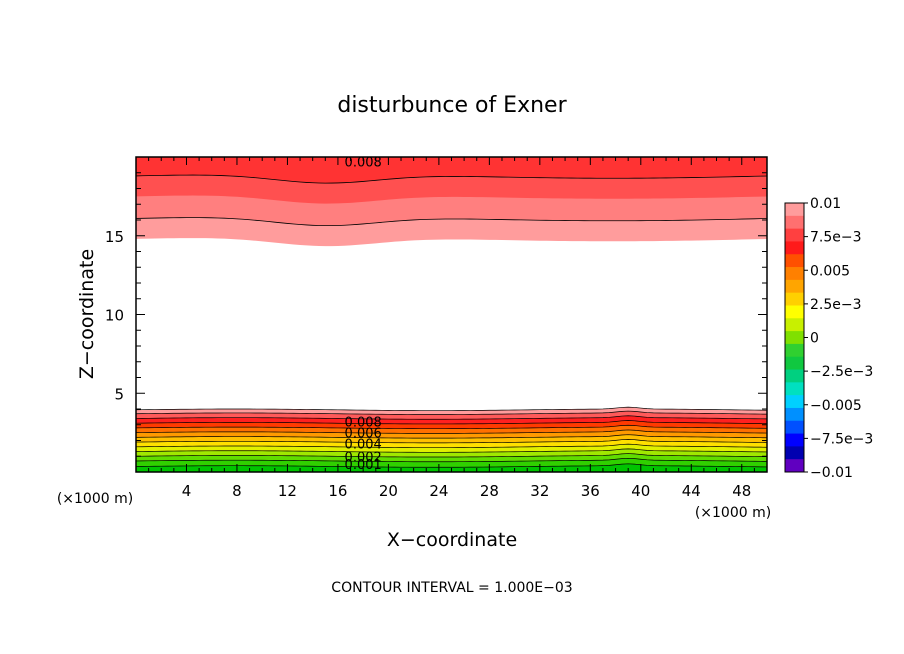 The width and height of the screenshot is (904, 654). Describe the element at coordinates (452, 105) in the screenshot. I see `chart-title: disturbunce of Exner` at that location.